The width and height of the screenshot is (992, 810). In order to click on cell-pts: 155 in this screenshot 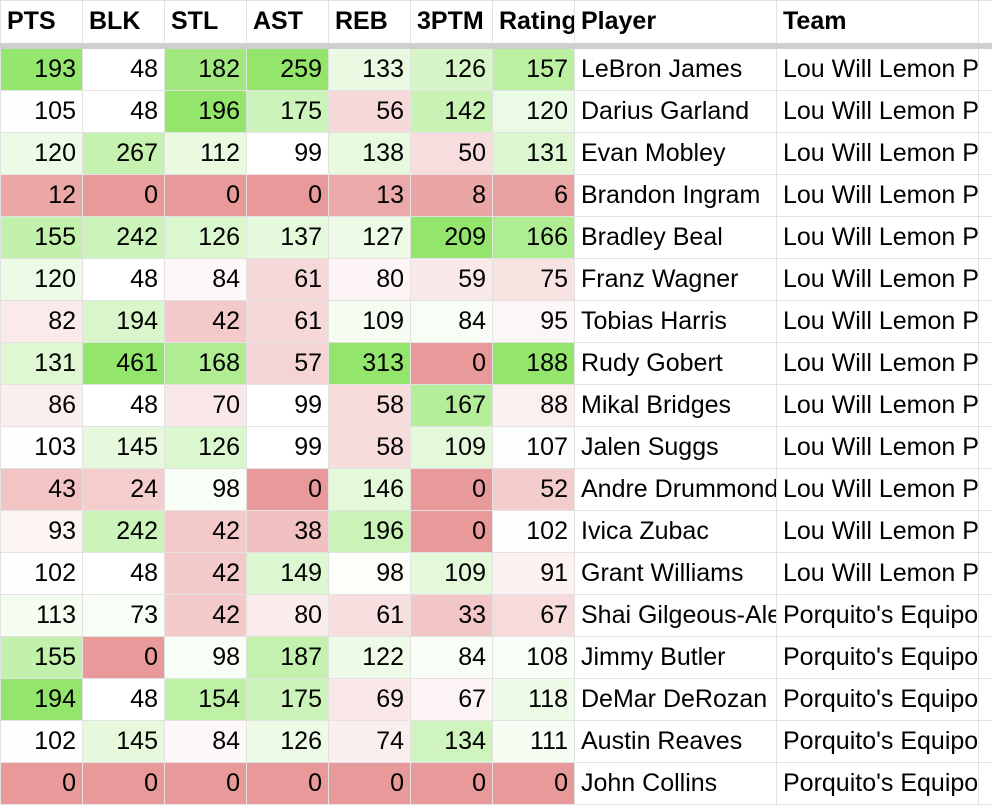, I will do `click(41, 657)`.